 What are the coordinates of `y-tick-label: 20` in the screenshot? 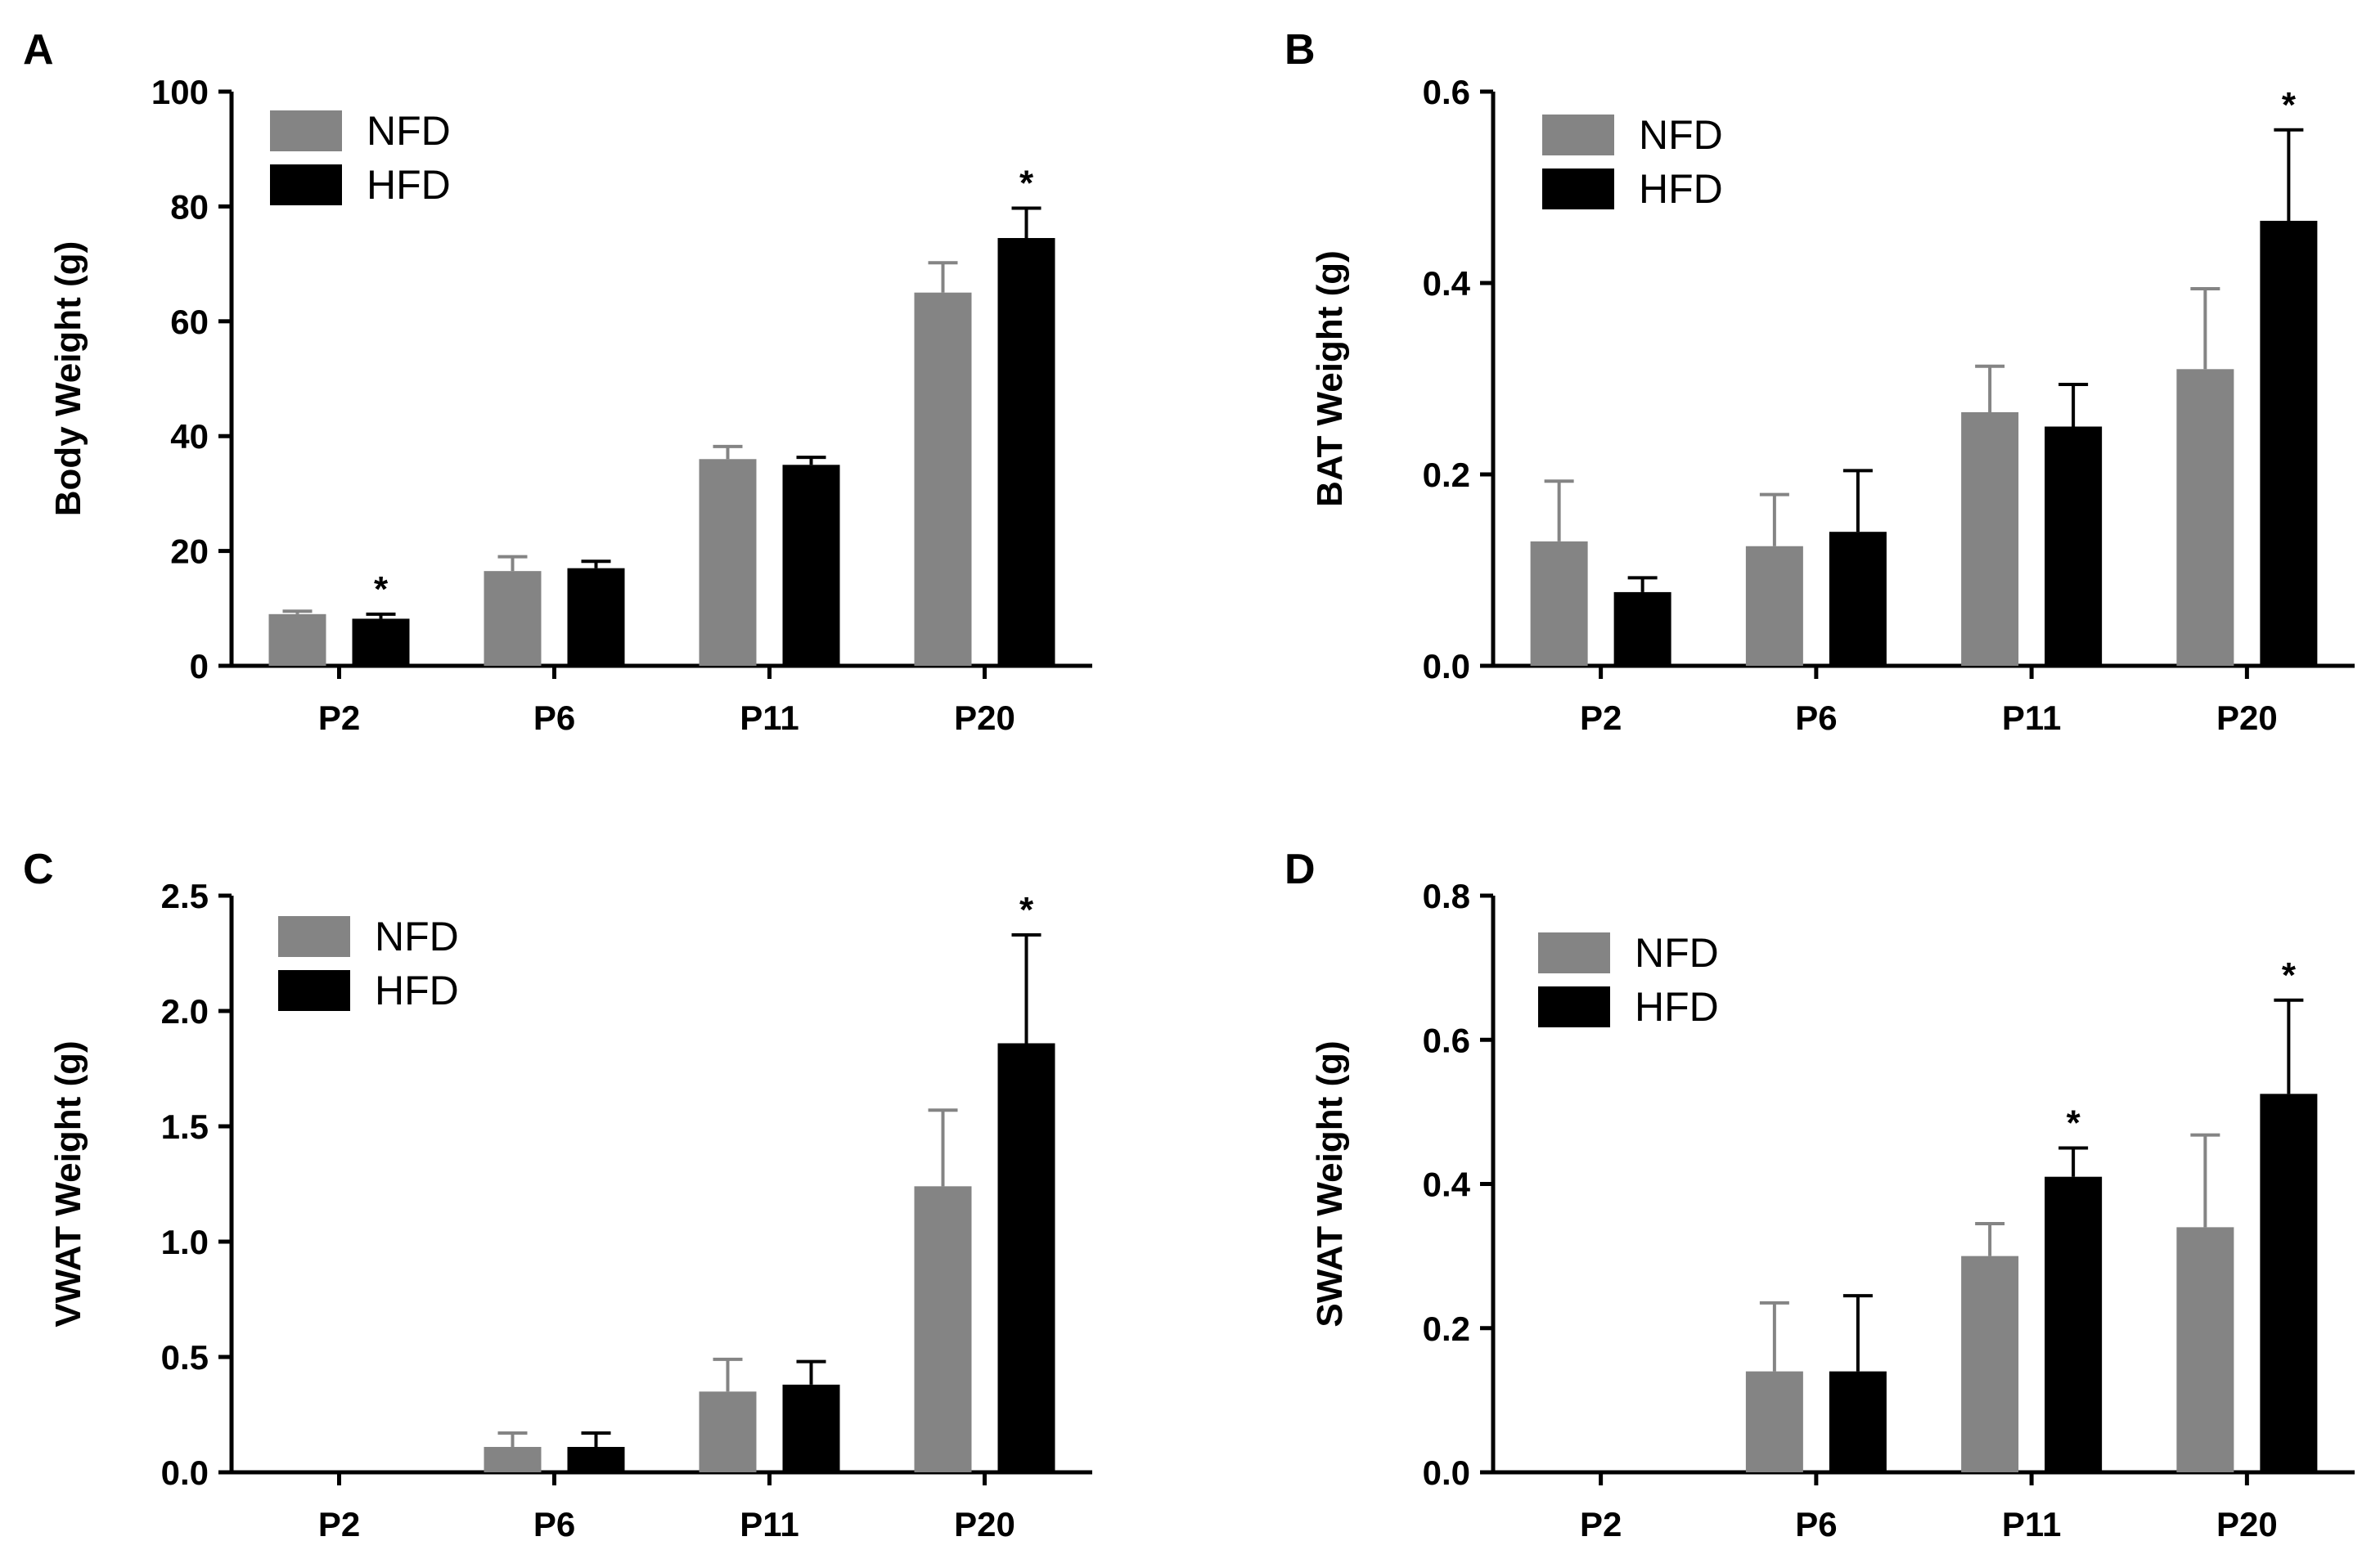 It's located at (190, 551).